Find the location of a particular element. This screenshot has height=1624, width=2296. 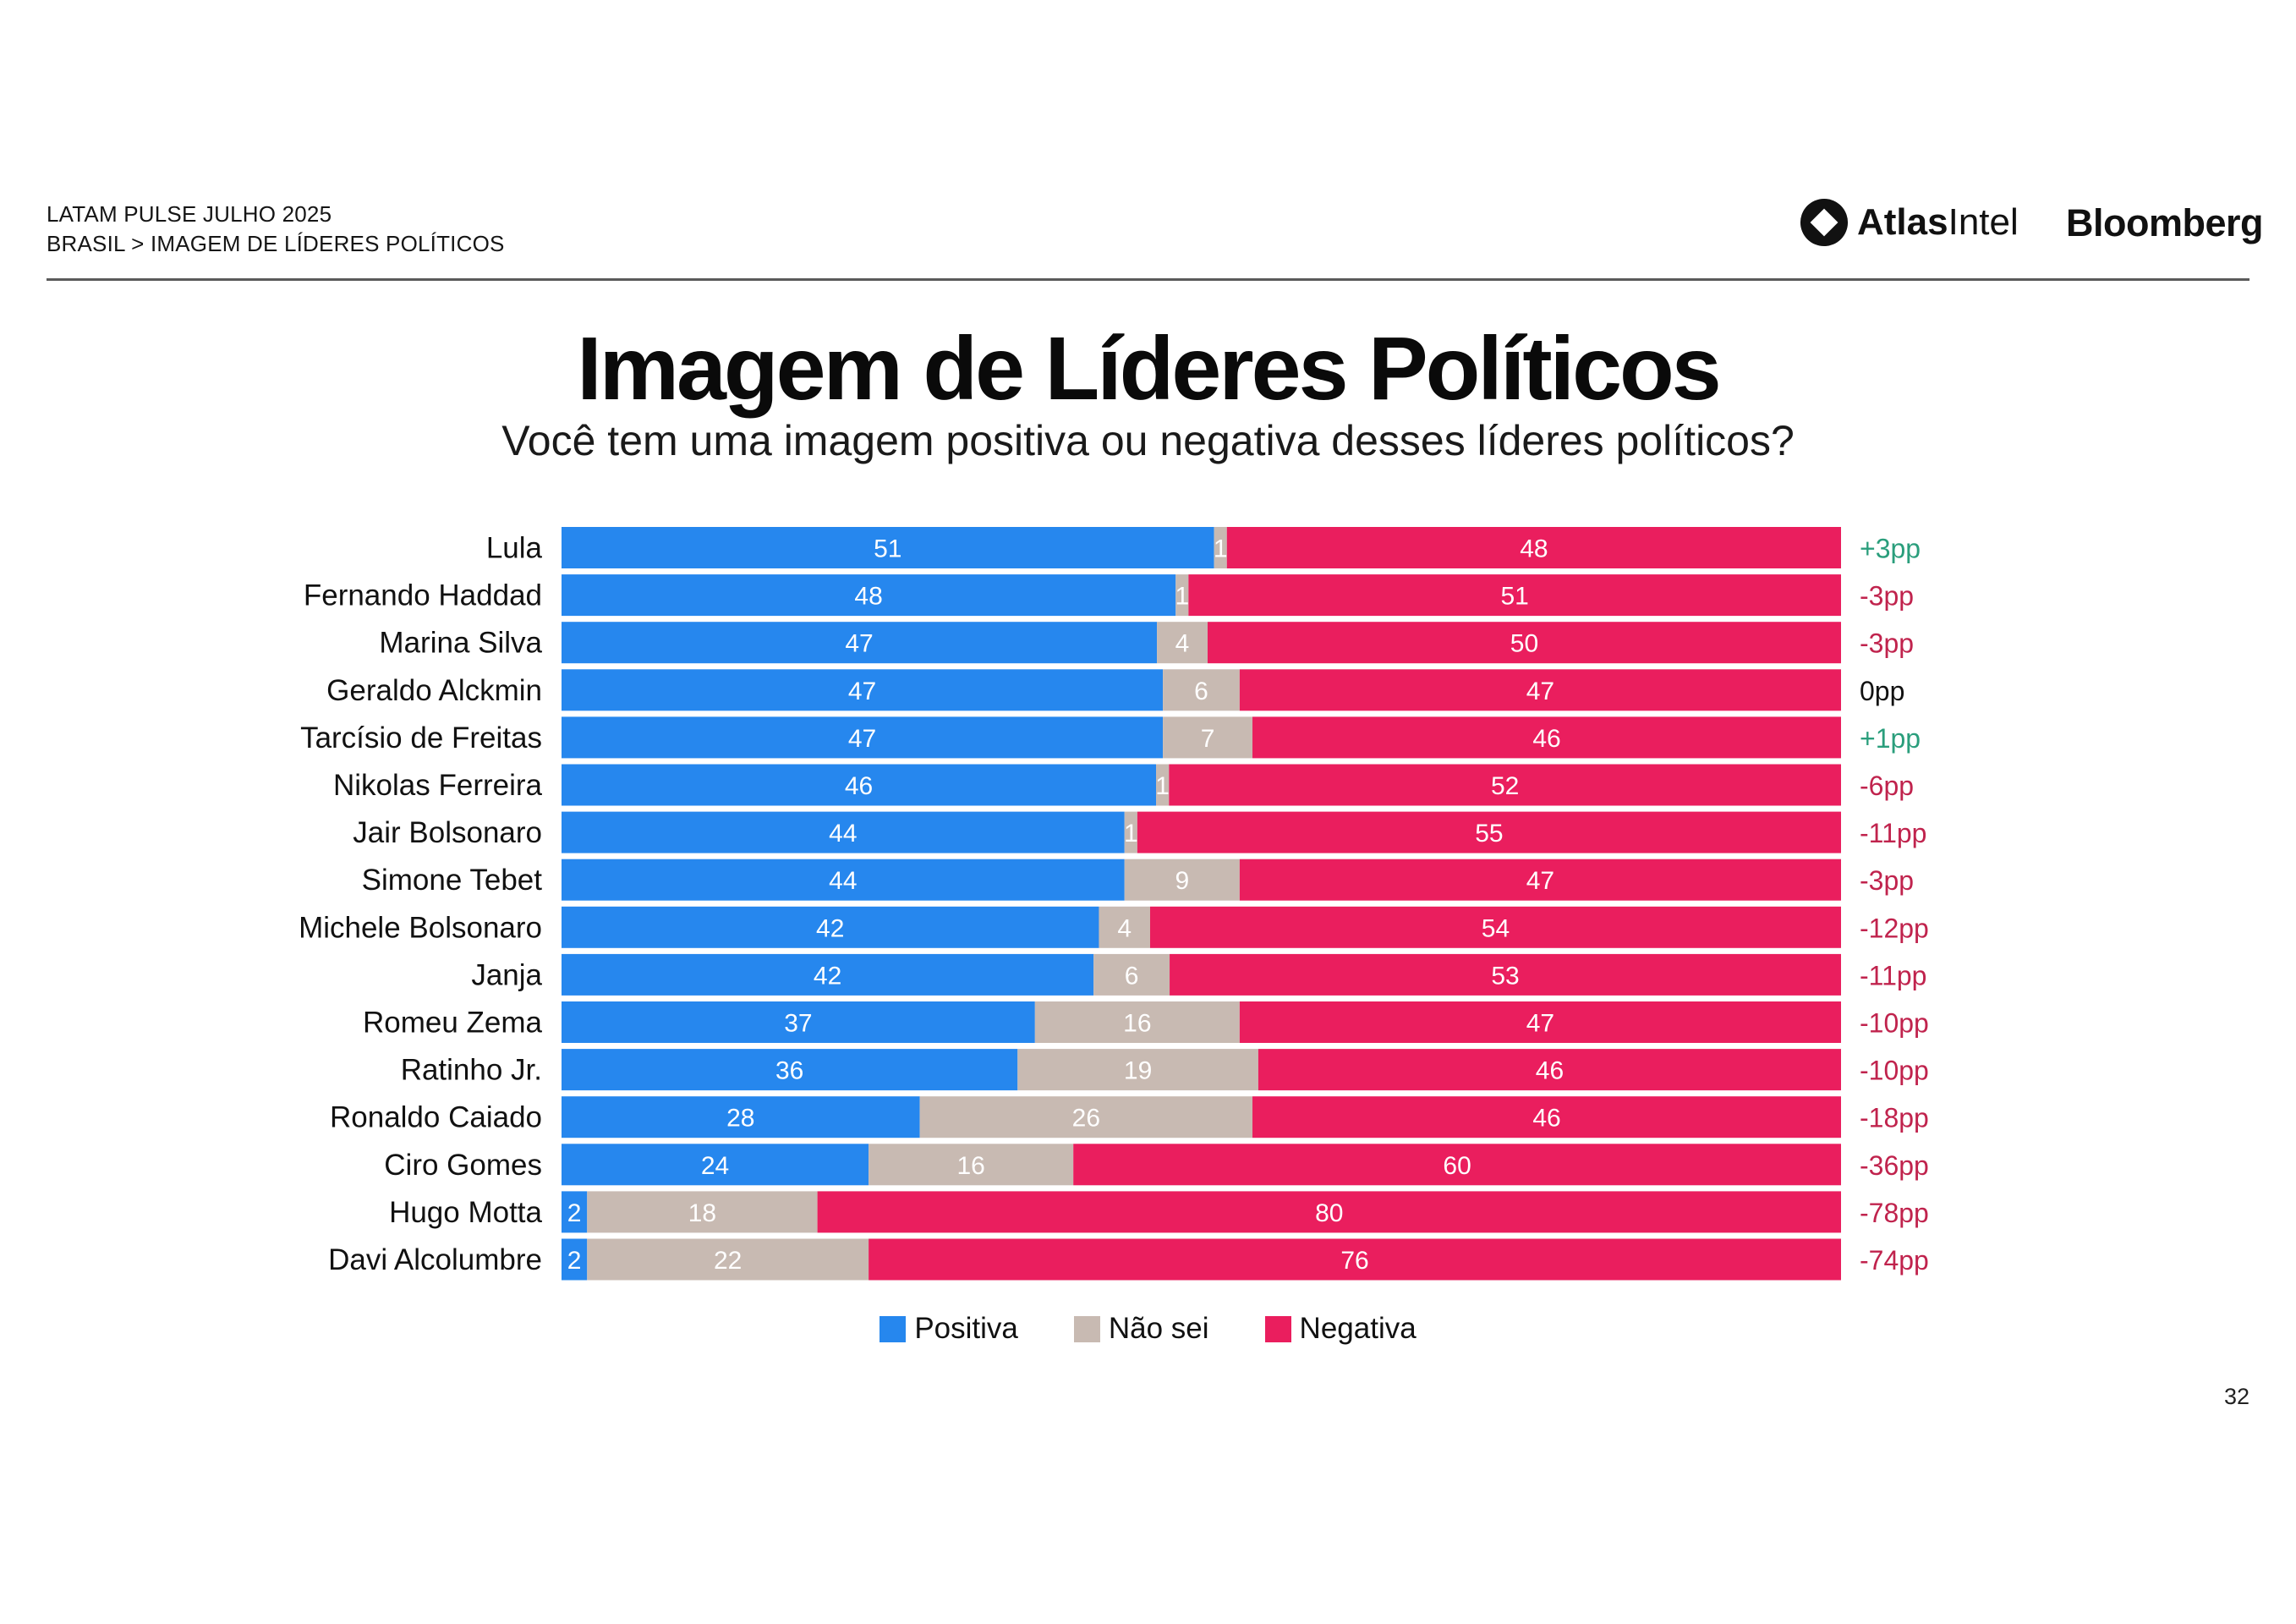

data-label-positiva-lula: 51 is located at coordinates (888, 549).